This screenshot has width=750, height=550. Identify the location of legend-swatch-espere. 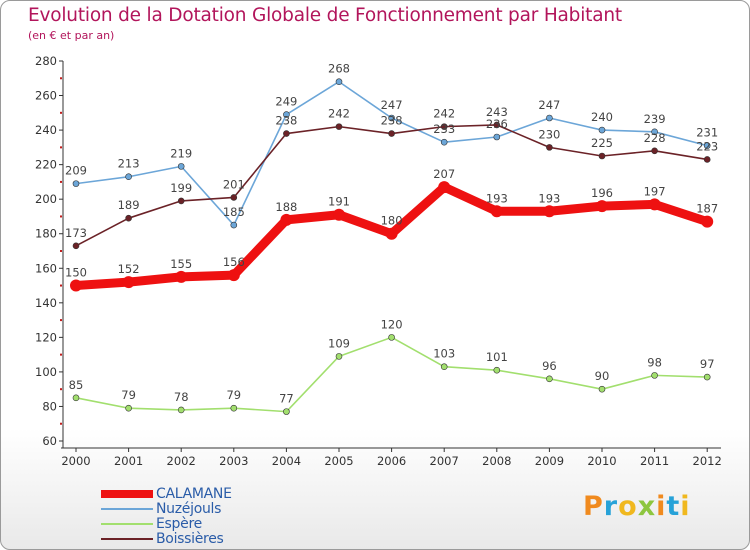
(127, 524).